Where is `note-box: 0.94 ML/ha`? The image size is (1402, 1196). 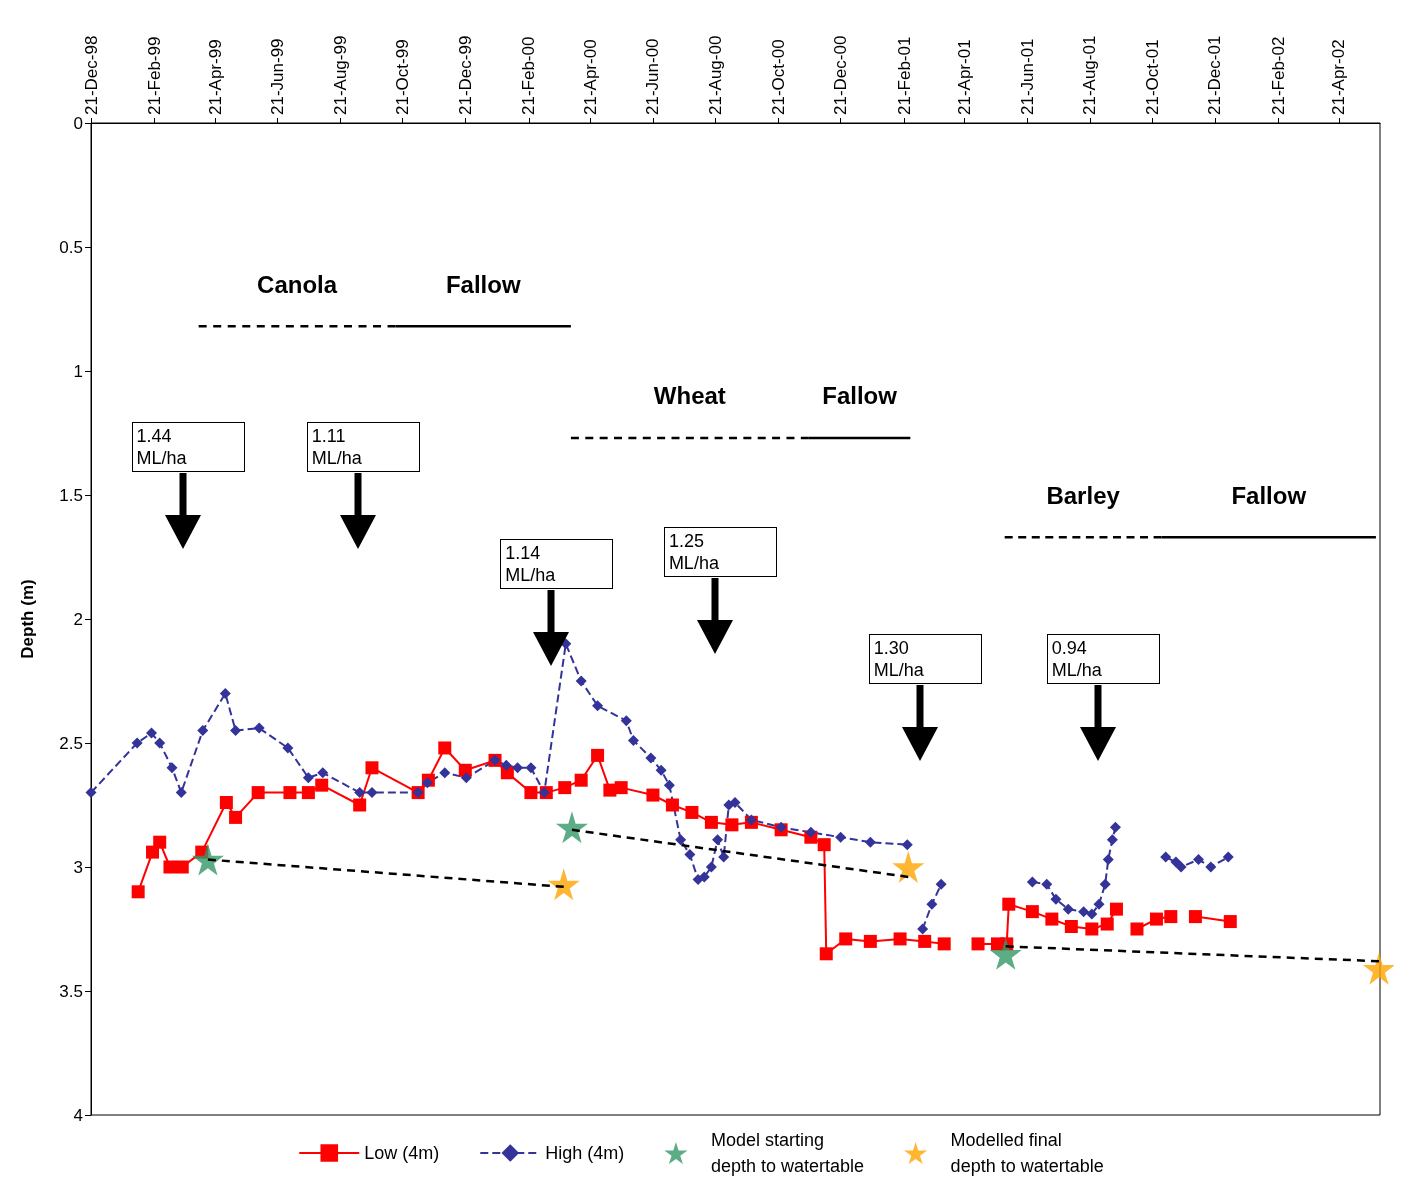
note-box: 0.94 ML/ha is located at coordinates (1103, 658).